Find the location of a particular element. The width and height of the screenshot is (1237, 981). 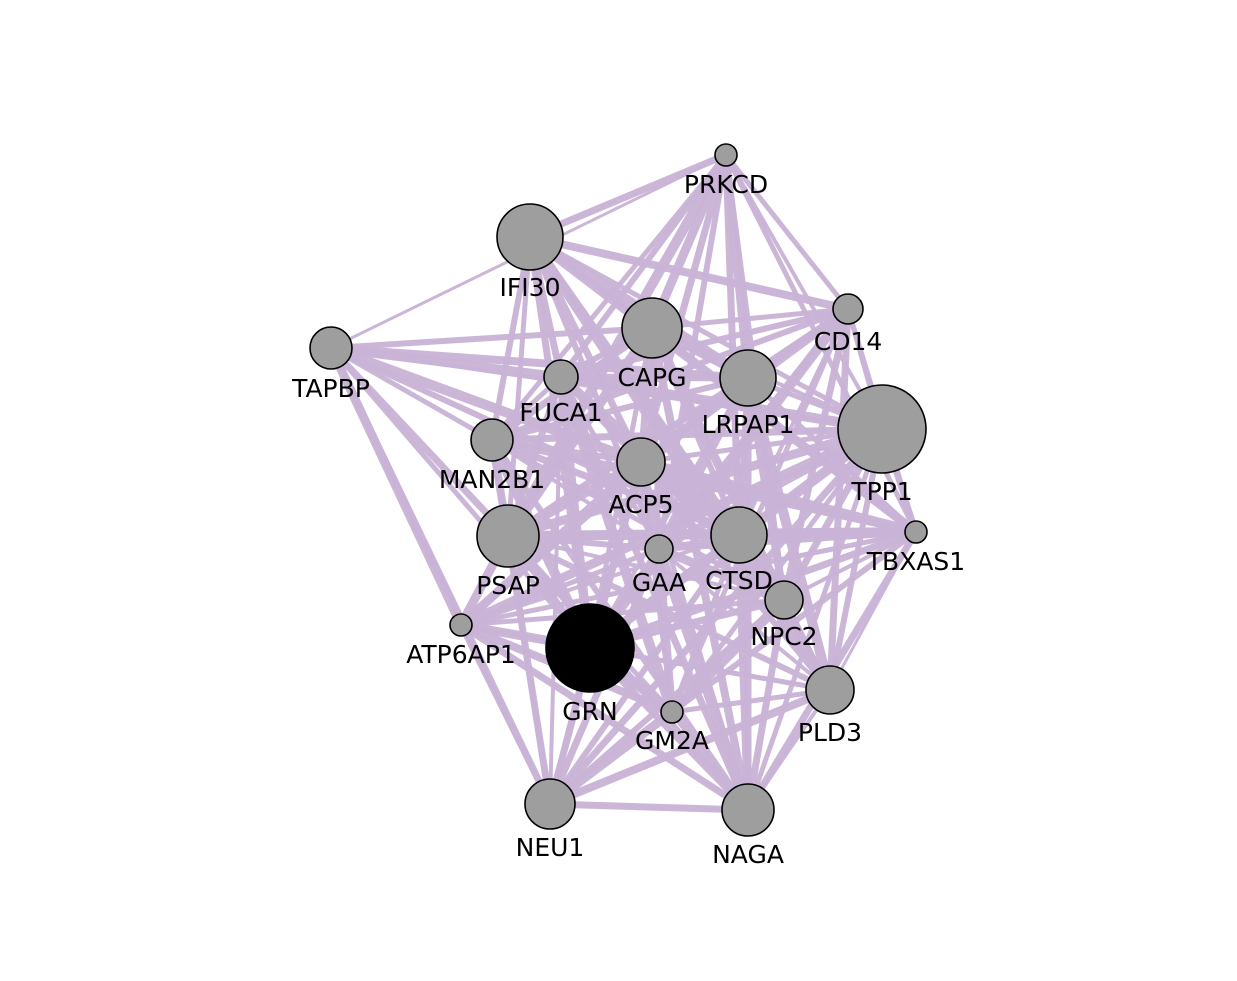

node-label-pld3: PLD3 is located at coordinates (830, 732).